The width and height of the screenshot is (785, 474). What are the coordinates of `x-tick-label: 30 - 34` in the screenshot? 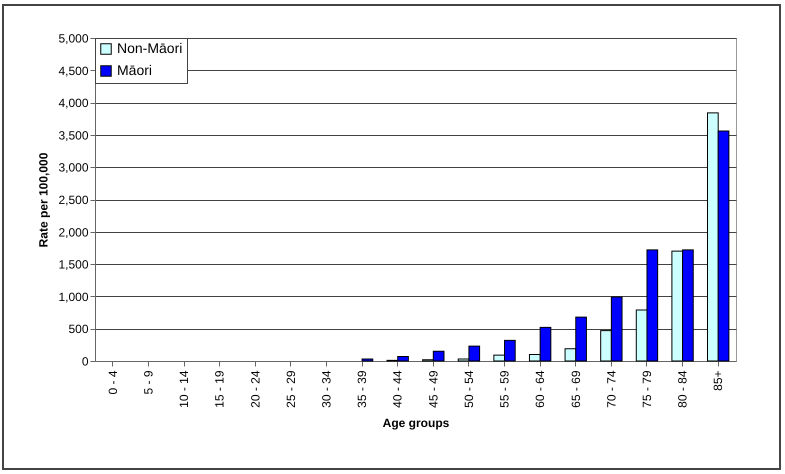 It's located at (326, 389).